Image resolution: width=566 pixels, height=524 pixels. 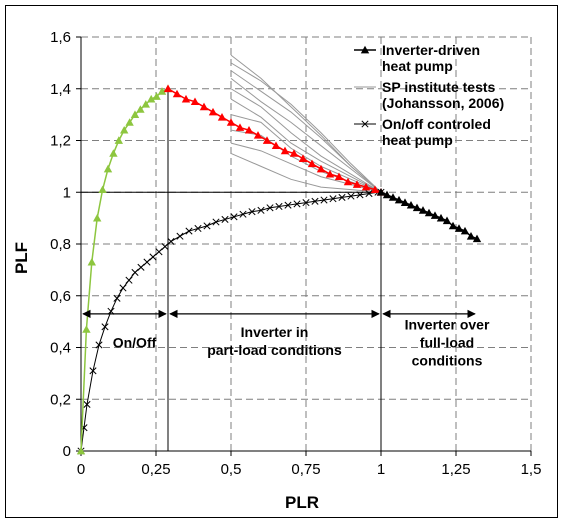 What do you see at coordinates (231, 469) in the screenshot?
I see `x-tick-label: 0,5` at bounding box center [231, 469].